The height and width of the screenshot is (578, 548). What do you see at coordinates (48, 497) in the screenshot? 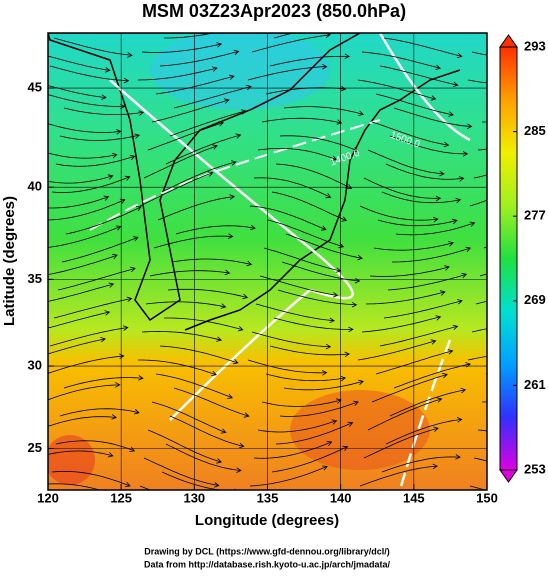
I see `x-tick-label: 120` at bounding box center [48, 497].